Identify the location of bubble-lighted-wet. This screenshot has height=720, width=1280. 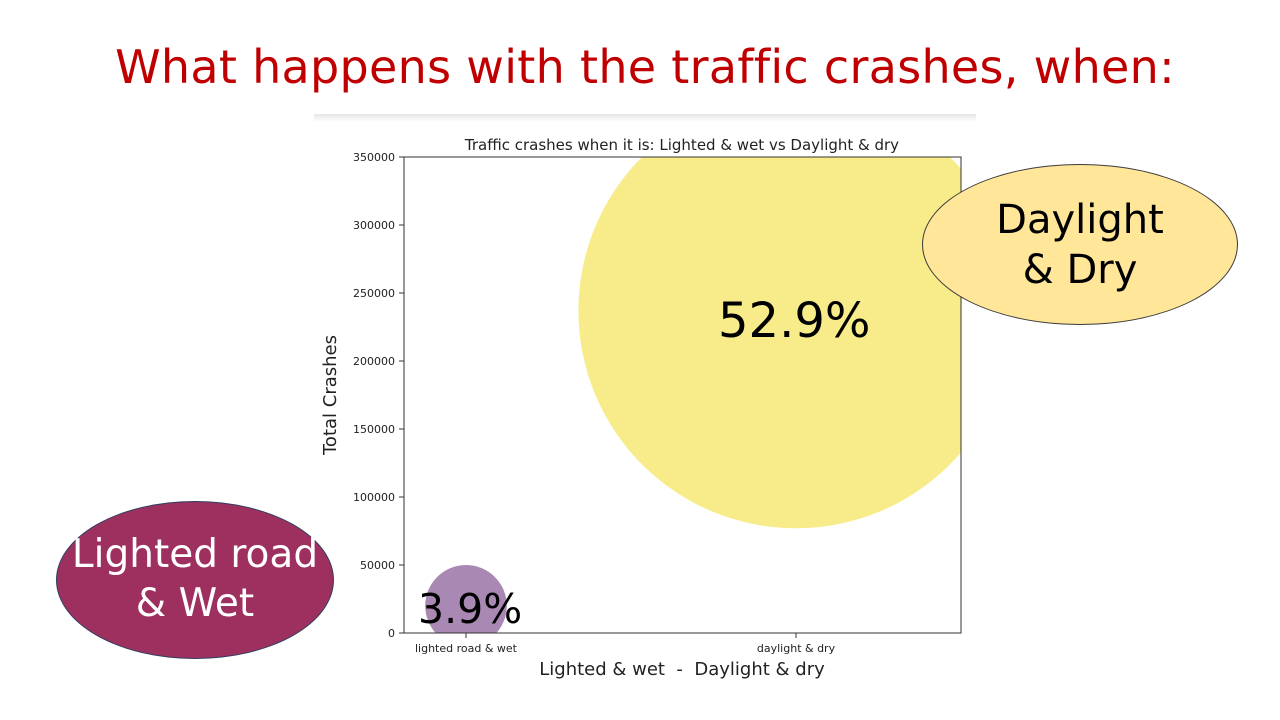
(466, 599).